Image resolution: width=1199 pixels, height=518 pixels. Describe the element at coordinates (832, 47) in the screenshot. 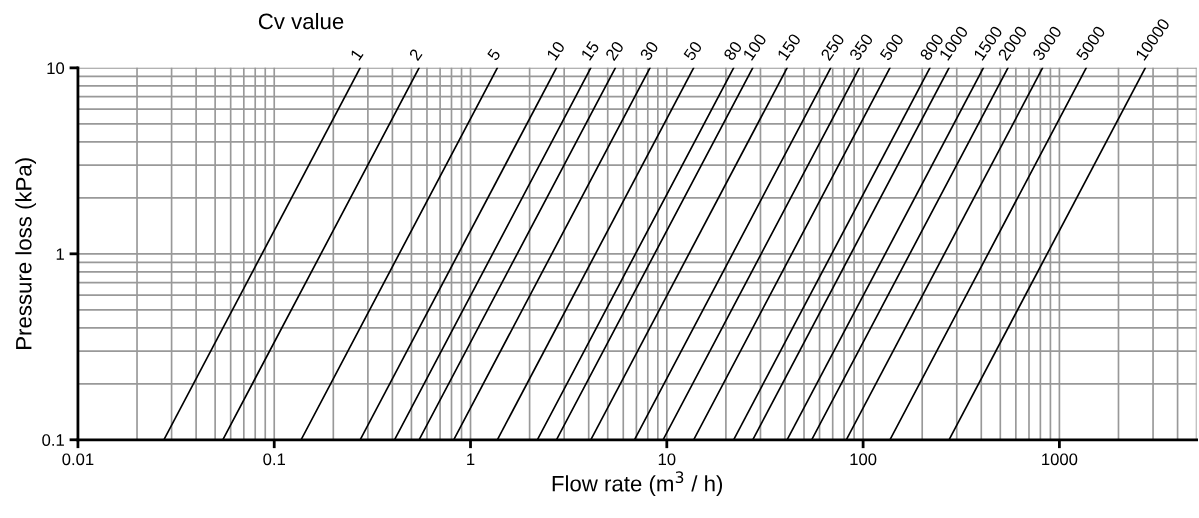

I see `text: 250` at that location.